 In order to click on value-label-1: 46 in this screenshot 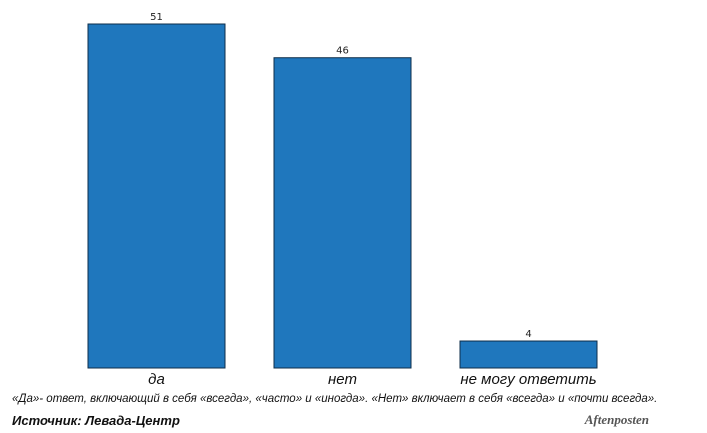, I will do `click(342, 51)`.